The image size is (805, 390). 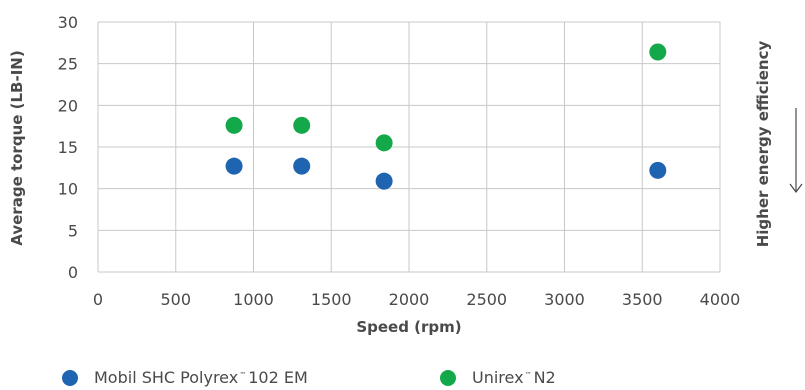 I want to click on x-tick-label-500: 500, so click(x=175, y=299).